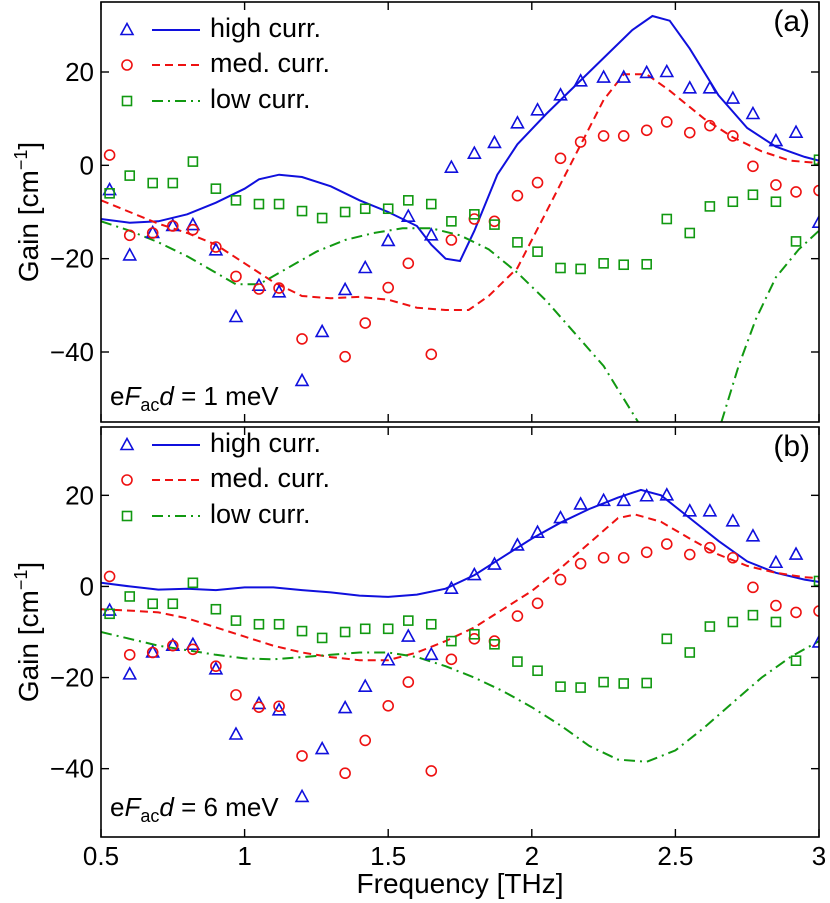  I want to click on panel-b-y-tick-label-1: −20, so click(72, 678).